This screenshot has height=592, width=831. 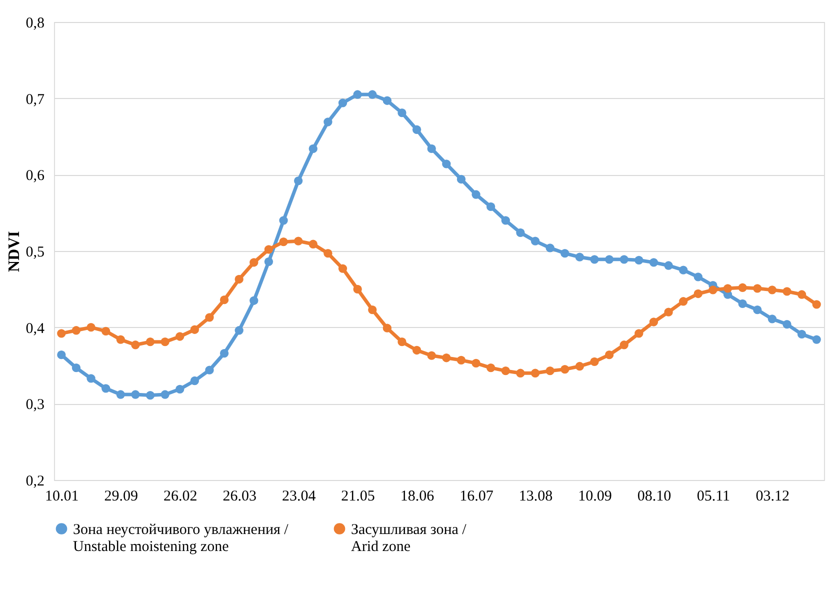 What do you see at coordinates (417, 496) in the screenshot?
I see `x-tick-label: 18.06` at bounding box center [417, 496].